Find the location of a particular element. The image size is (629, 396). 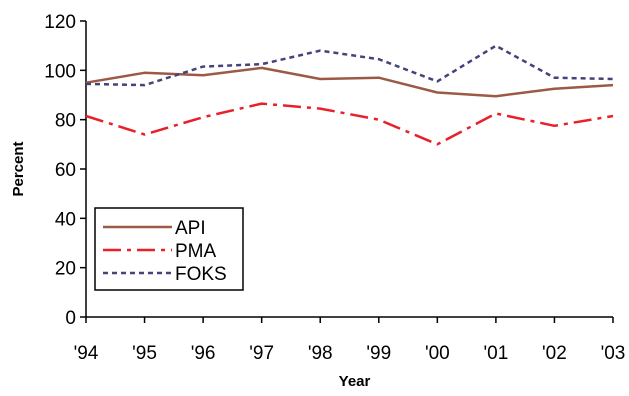

y-tick-label: 40 is located at coordinates (65, 219).